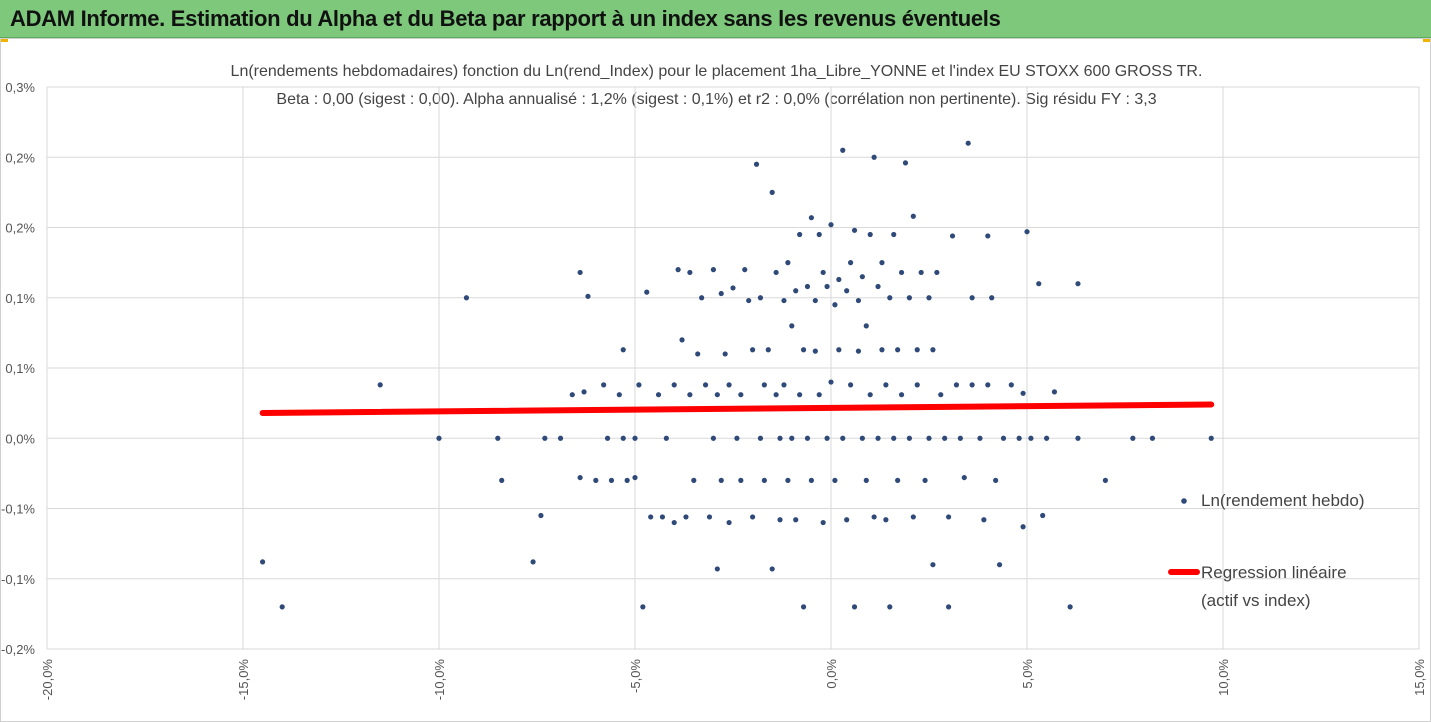 This screenshot has width=1431, height=722. Describe the element at coordinates (4, 40) in the screenshot. I see `banner-corner-left` at that location.